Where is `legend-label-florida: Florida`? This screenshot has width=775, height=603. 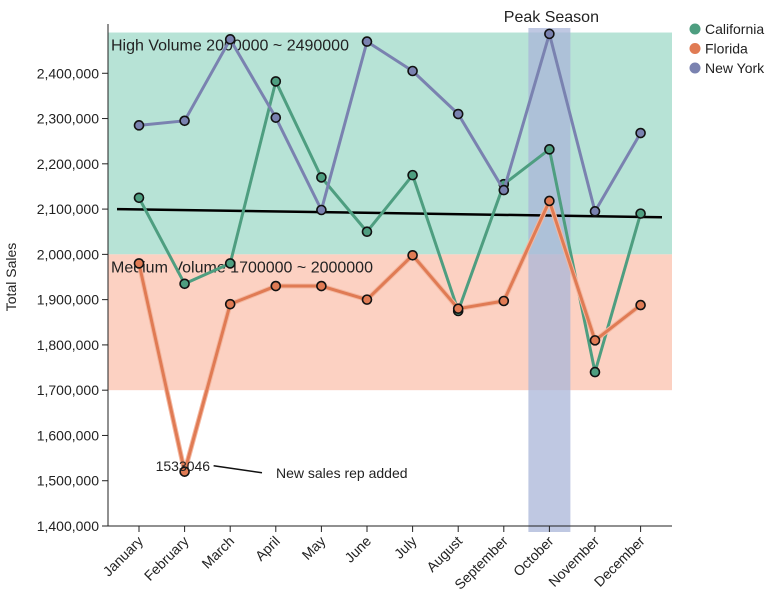 legend-label-florida: Florida is located at coordinates (726, 49).